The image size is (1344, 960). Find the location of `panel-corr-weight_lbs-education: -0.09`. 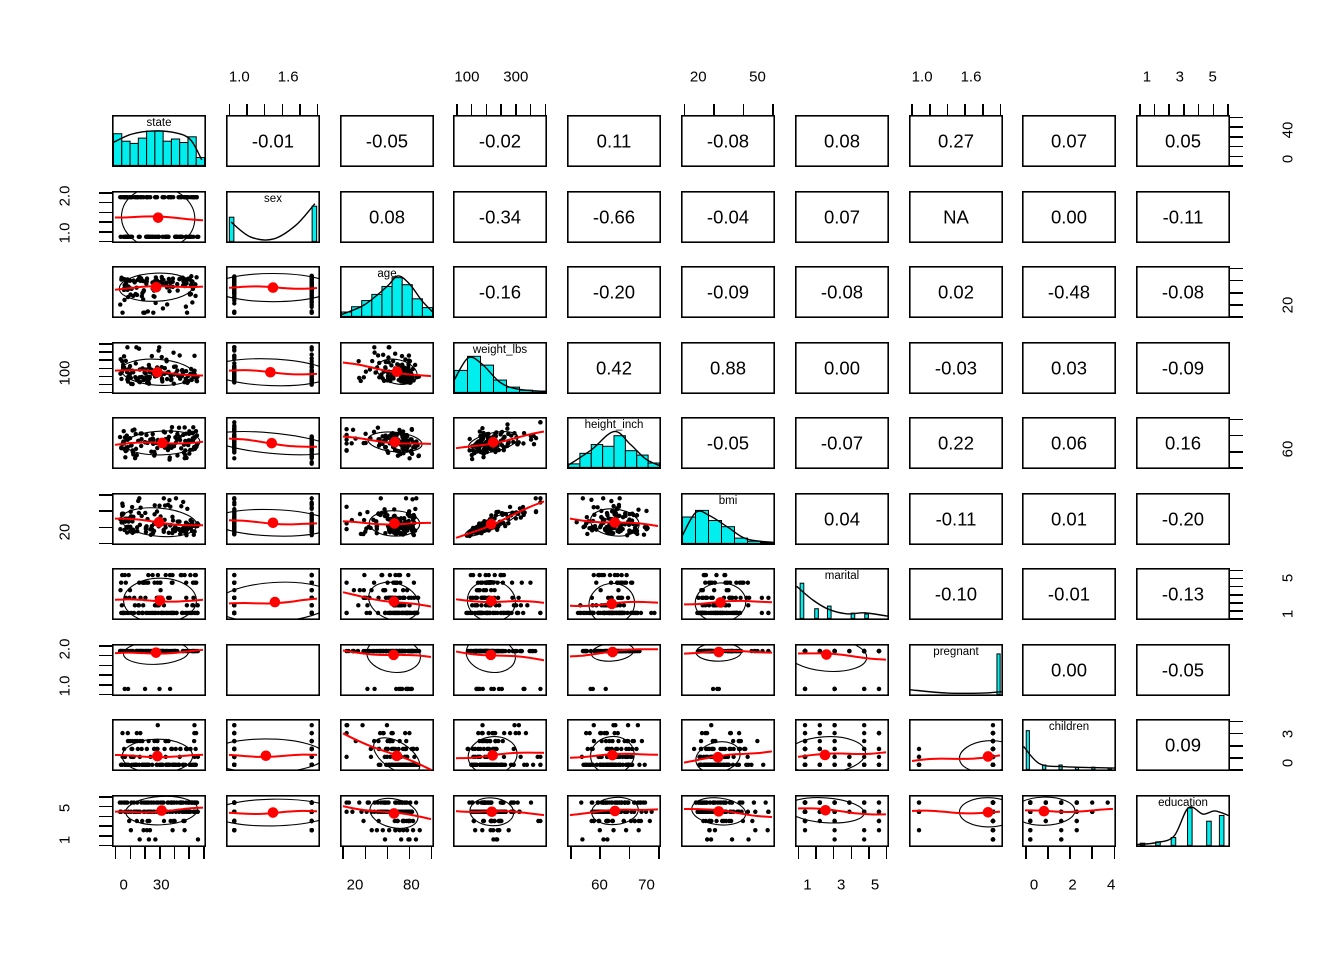

panel-corr-weight_lbs-education: -0.09 is located at coordinates (1183, 367).